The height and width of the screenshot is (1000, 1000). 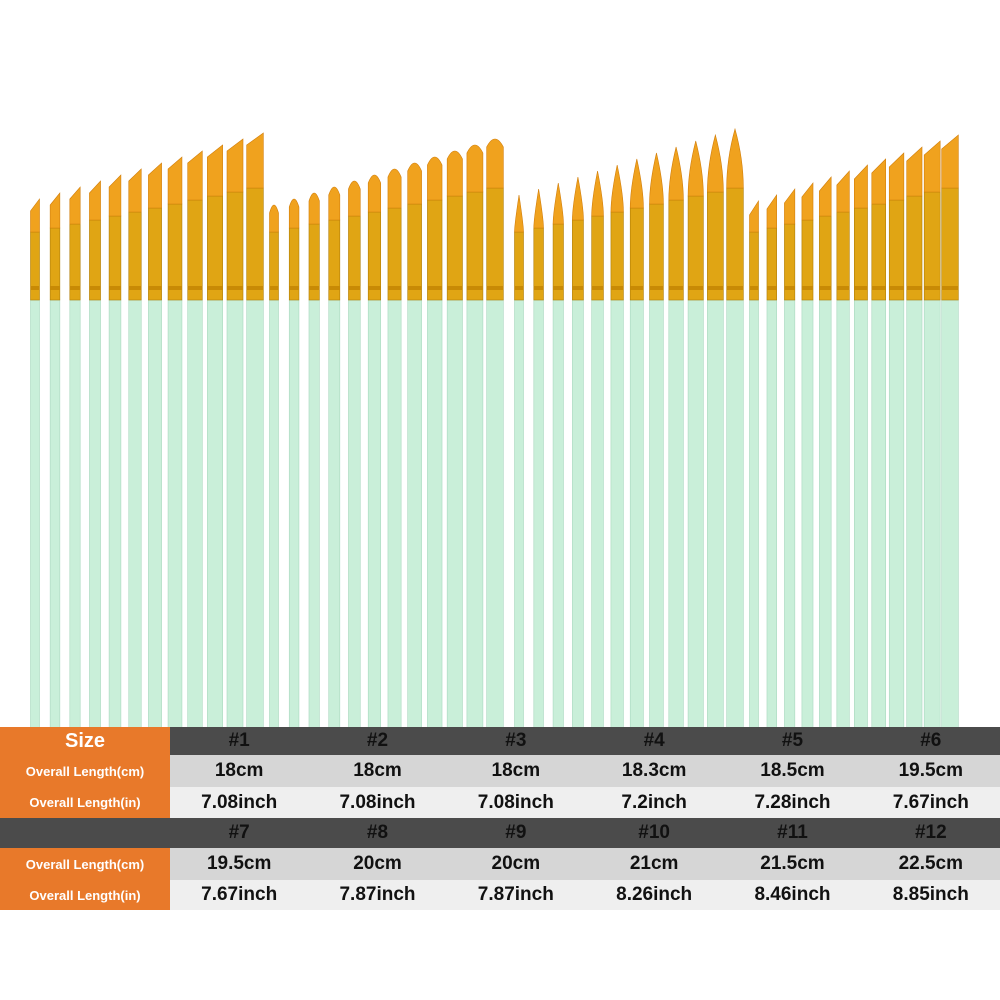 What do you see at coordinates (239, 740) in the screenshot?
I see `size-label: #1` at bounding box center [239, 740].